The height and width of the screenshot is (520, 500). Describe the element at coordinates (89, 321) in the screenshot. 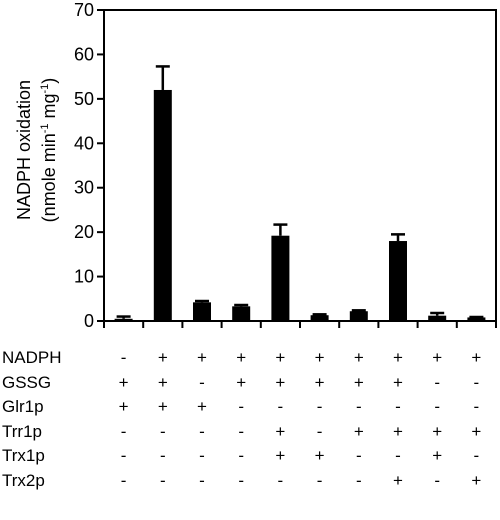

I see `y-tick-label: 0` at that location.